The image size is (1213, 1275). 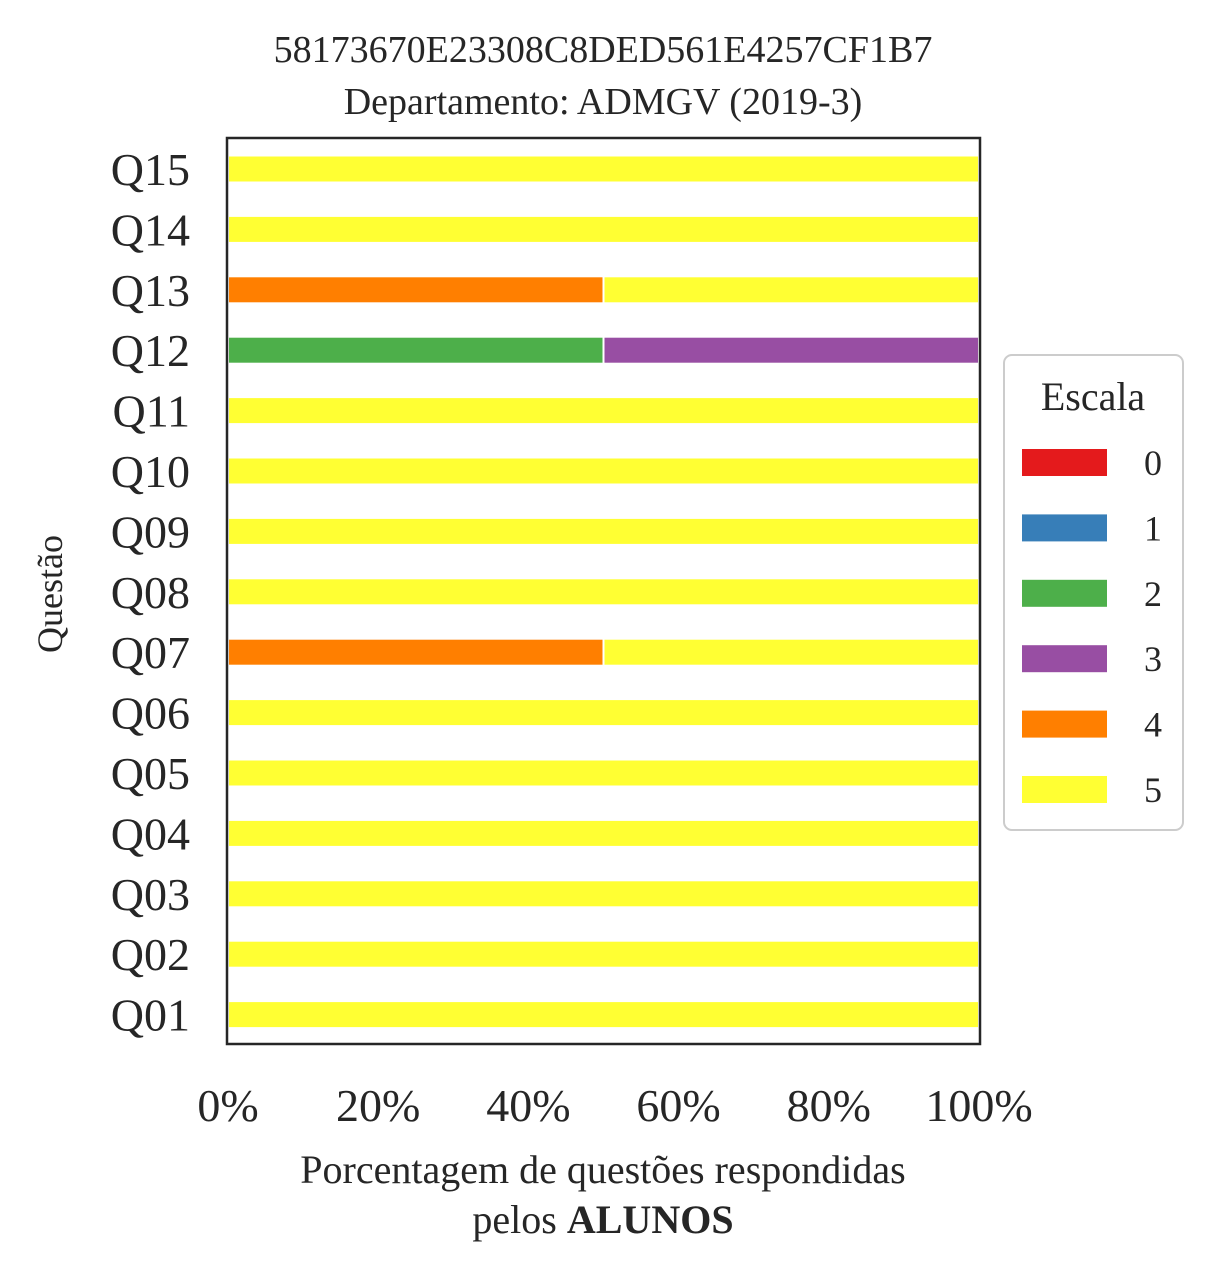 I want to click on legend: Escala 0 1 2 3 4 5, so click(x=1093, y=592).